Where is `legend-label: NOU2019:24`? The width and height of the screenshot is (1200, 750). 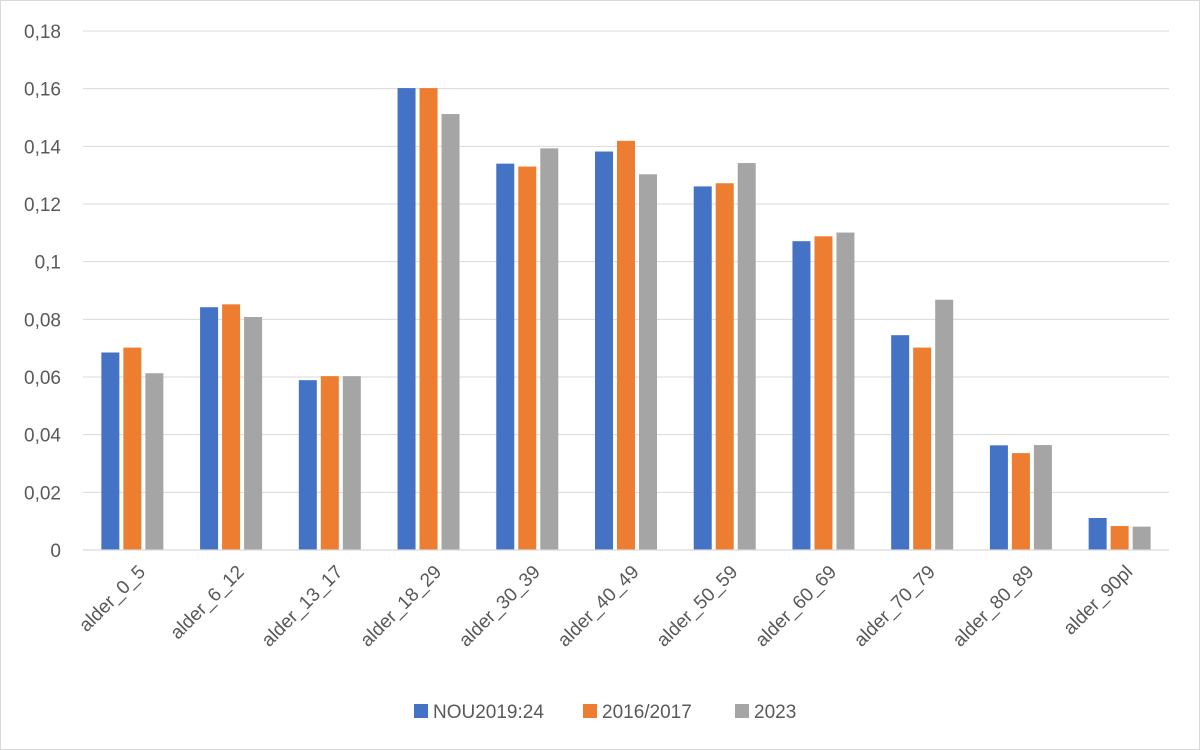 legend-label: NOU2019:24 is located at coordinates (488, 712).